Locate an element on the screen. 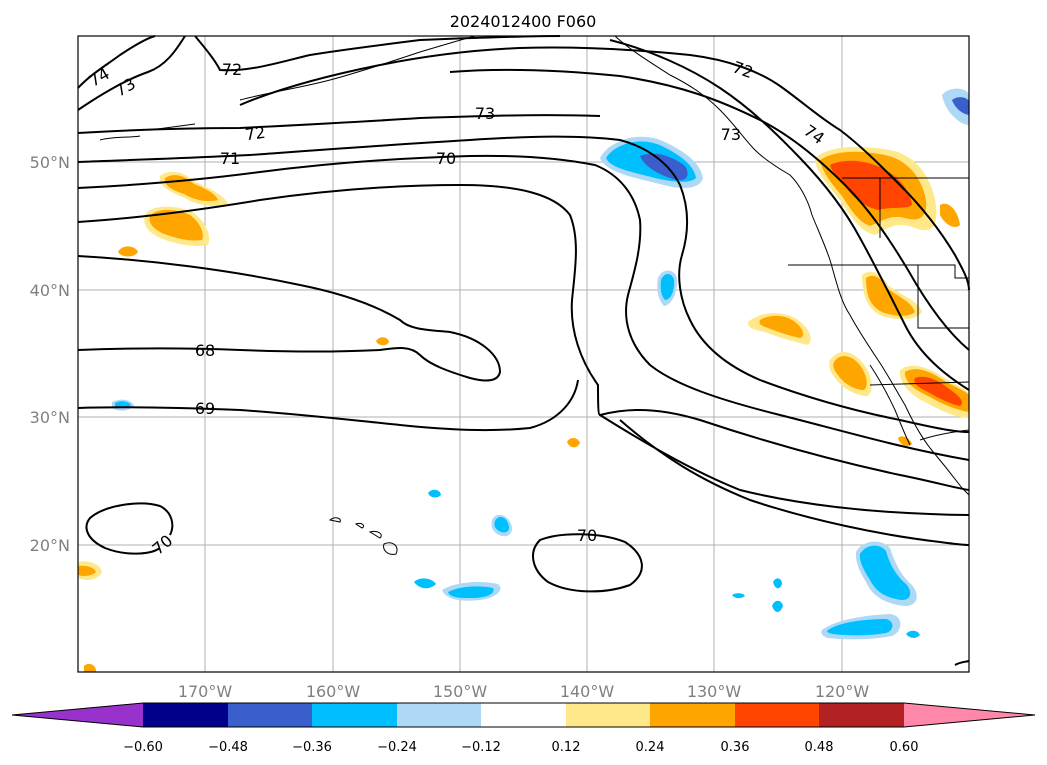 The image size is (1047, 765). contour-73-west is located at coordinates (131, 73).